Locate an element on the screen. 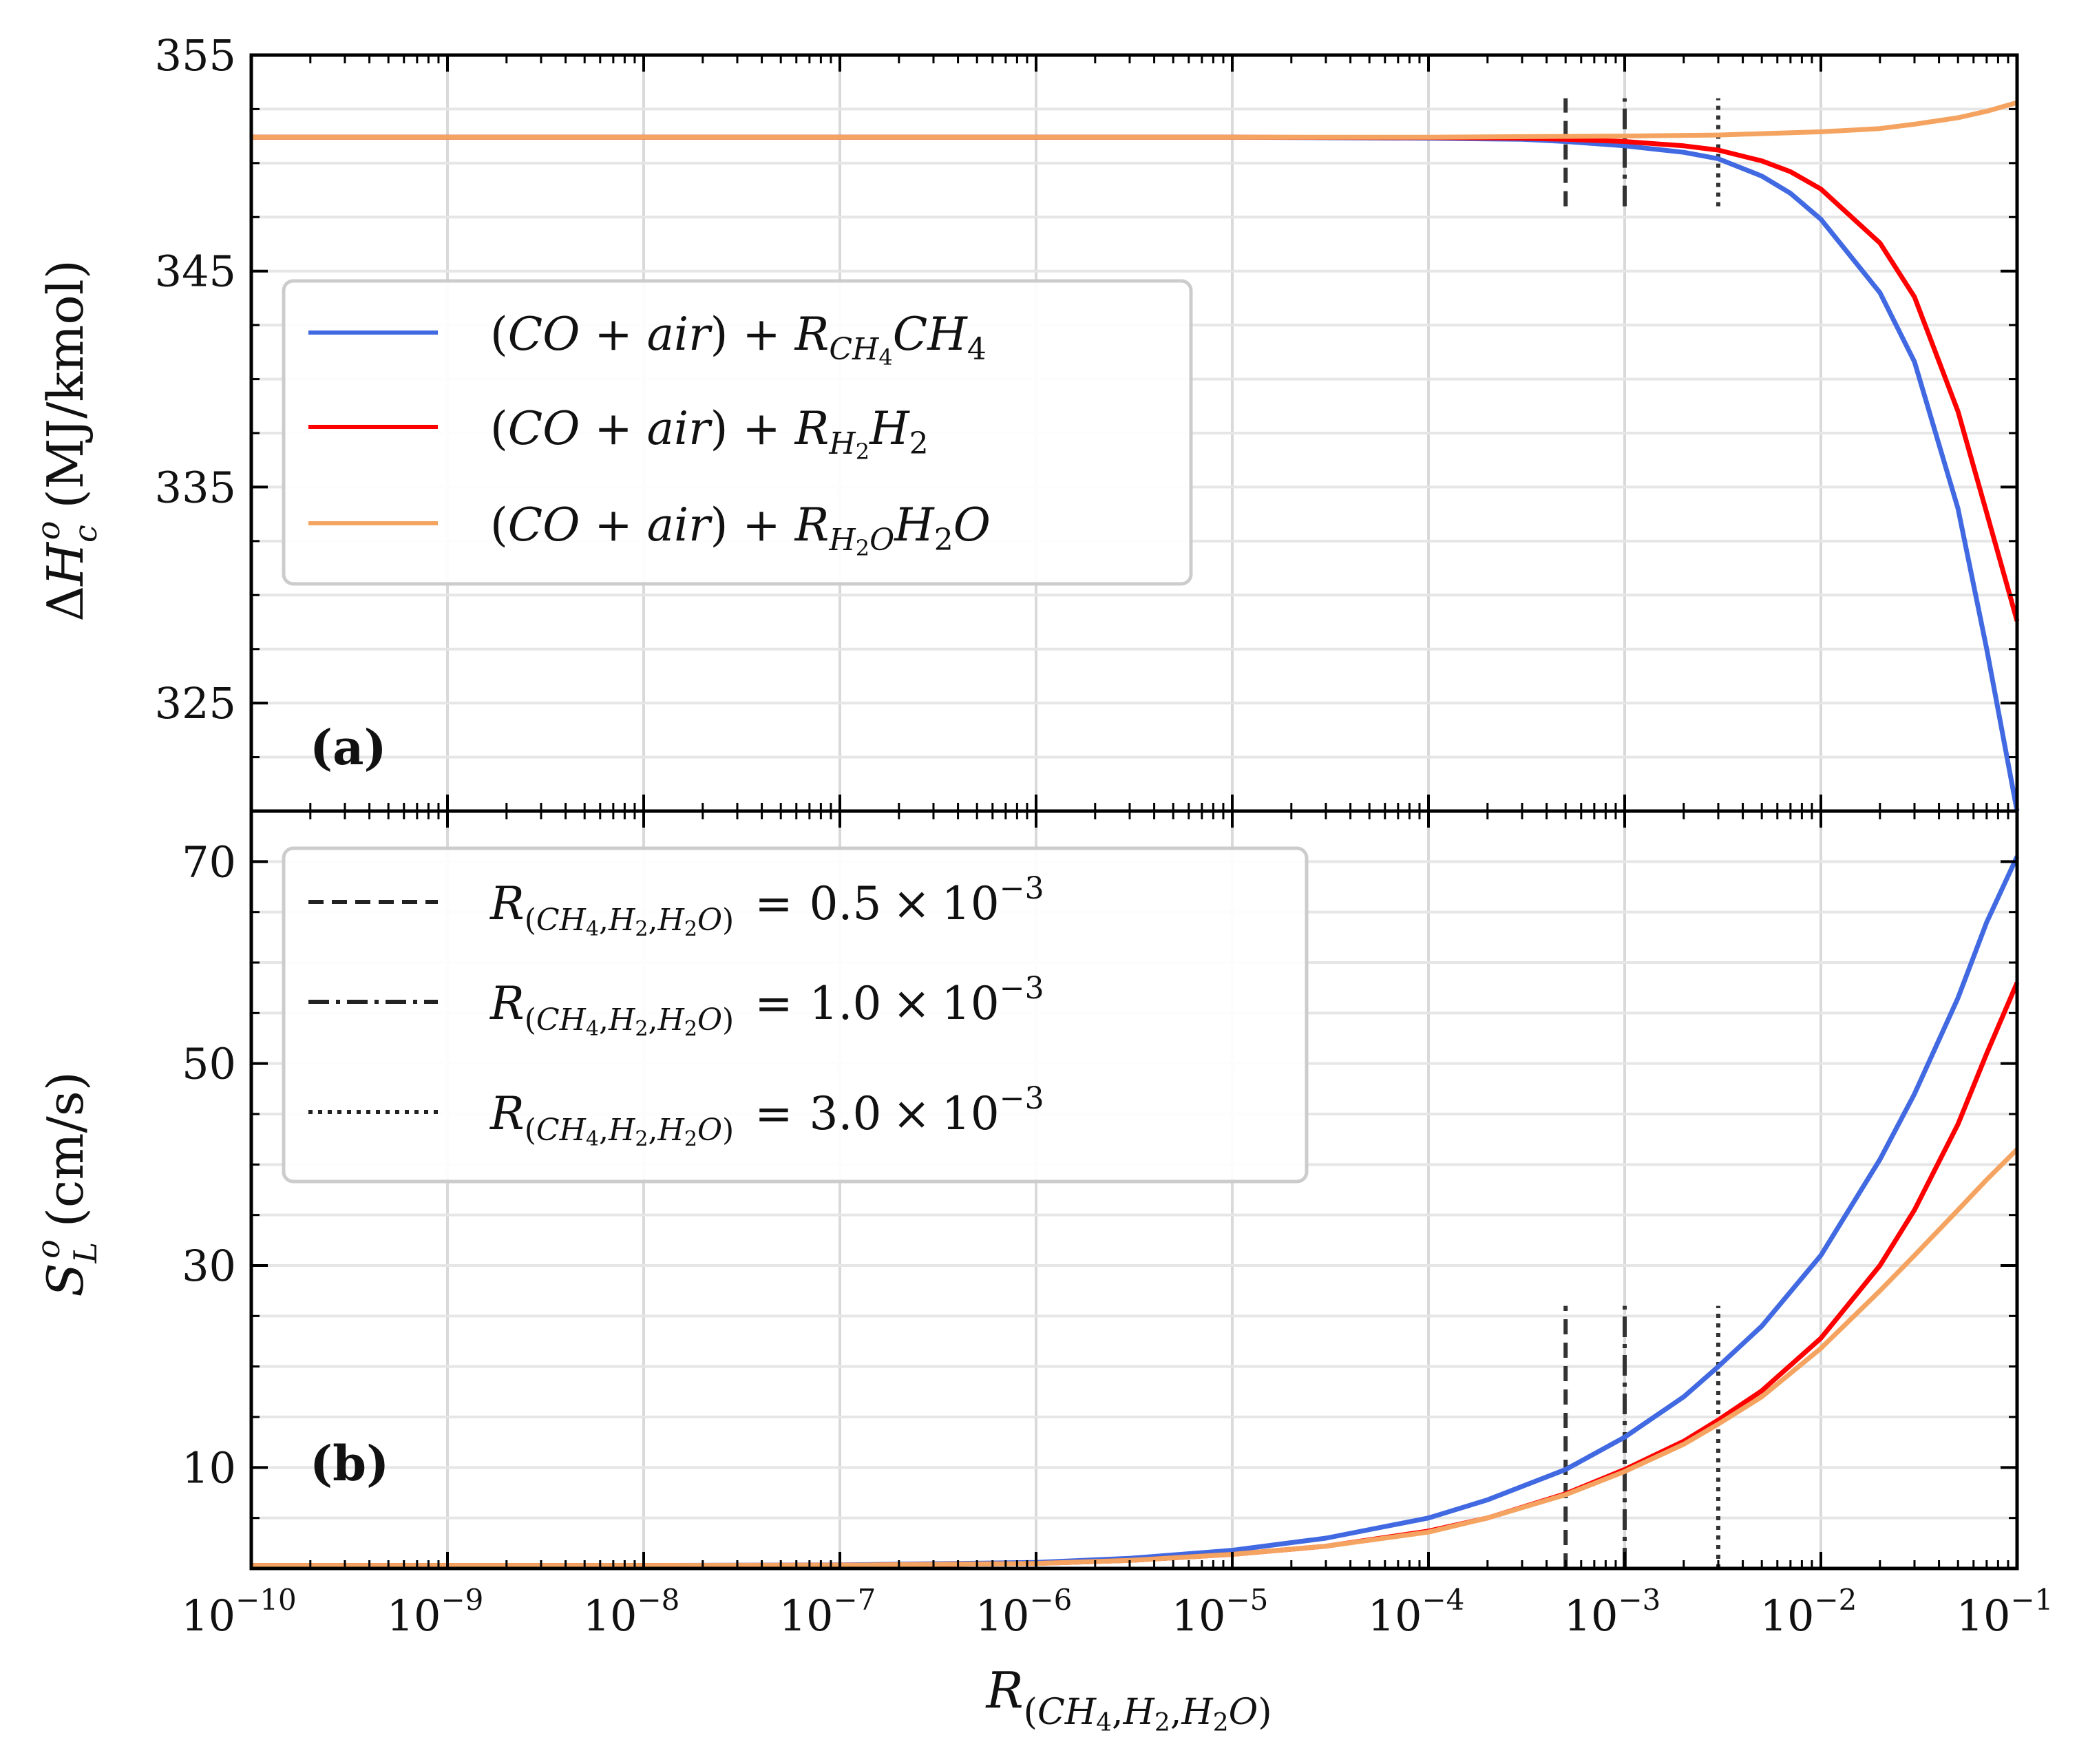 The image size is (2099, 1764). y-tick-label: 345 is located at coordinates (196, 271).